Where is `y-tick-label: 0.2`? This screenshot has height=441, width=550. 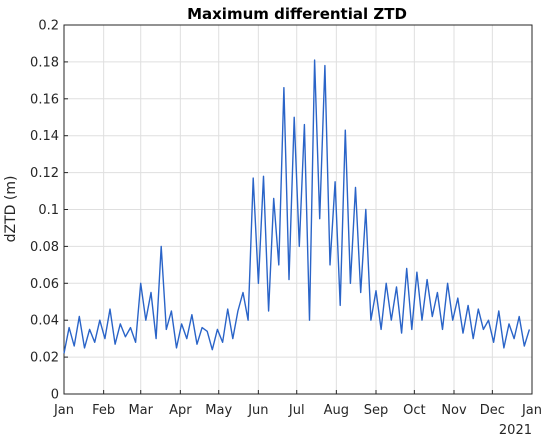
y-tick-label: 0.2 is located at coordinates (48, 26).